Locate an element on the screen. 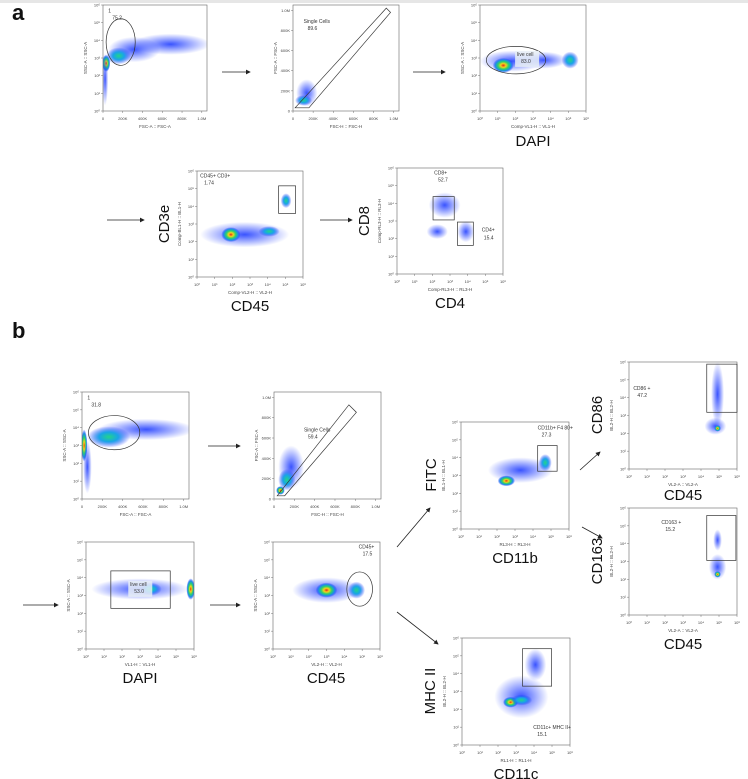 The image size is (748, 779). y-tick-label: 0 is located at coordinates (270, 499).